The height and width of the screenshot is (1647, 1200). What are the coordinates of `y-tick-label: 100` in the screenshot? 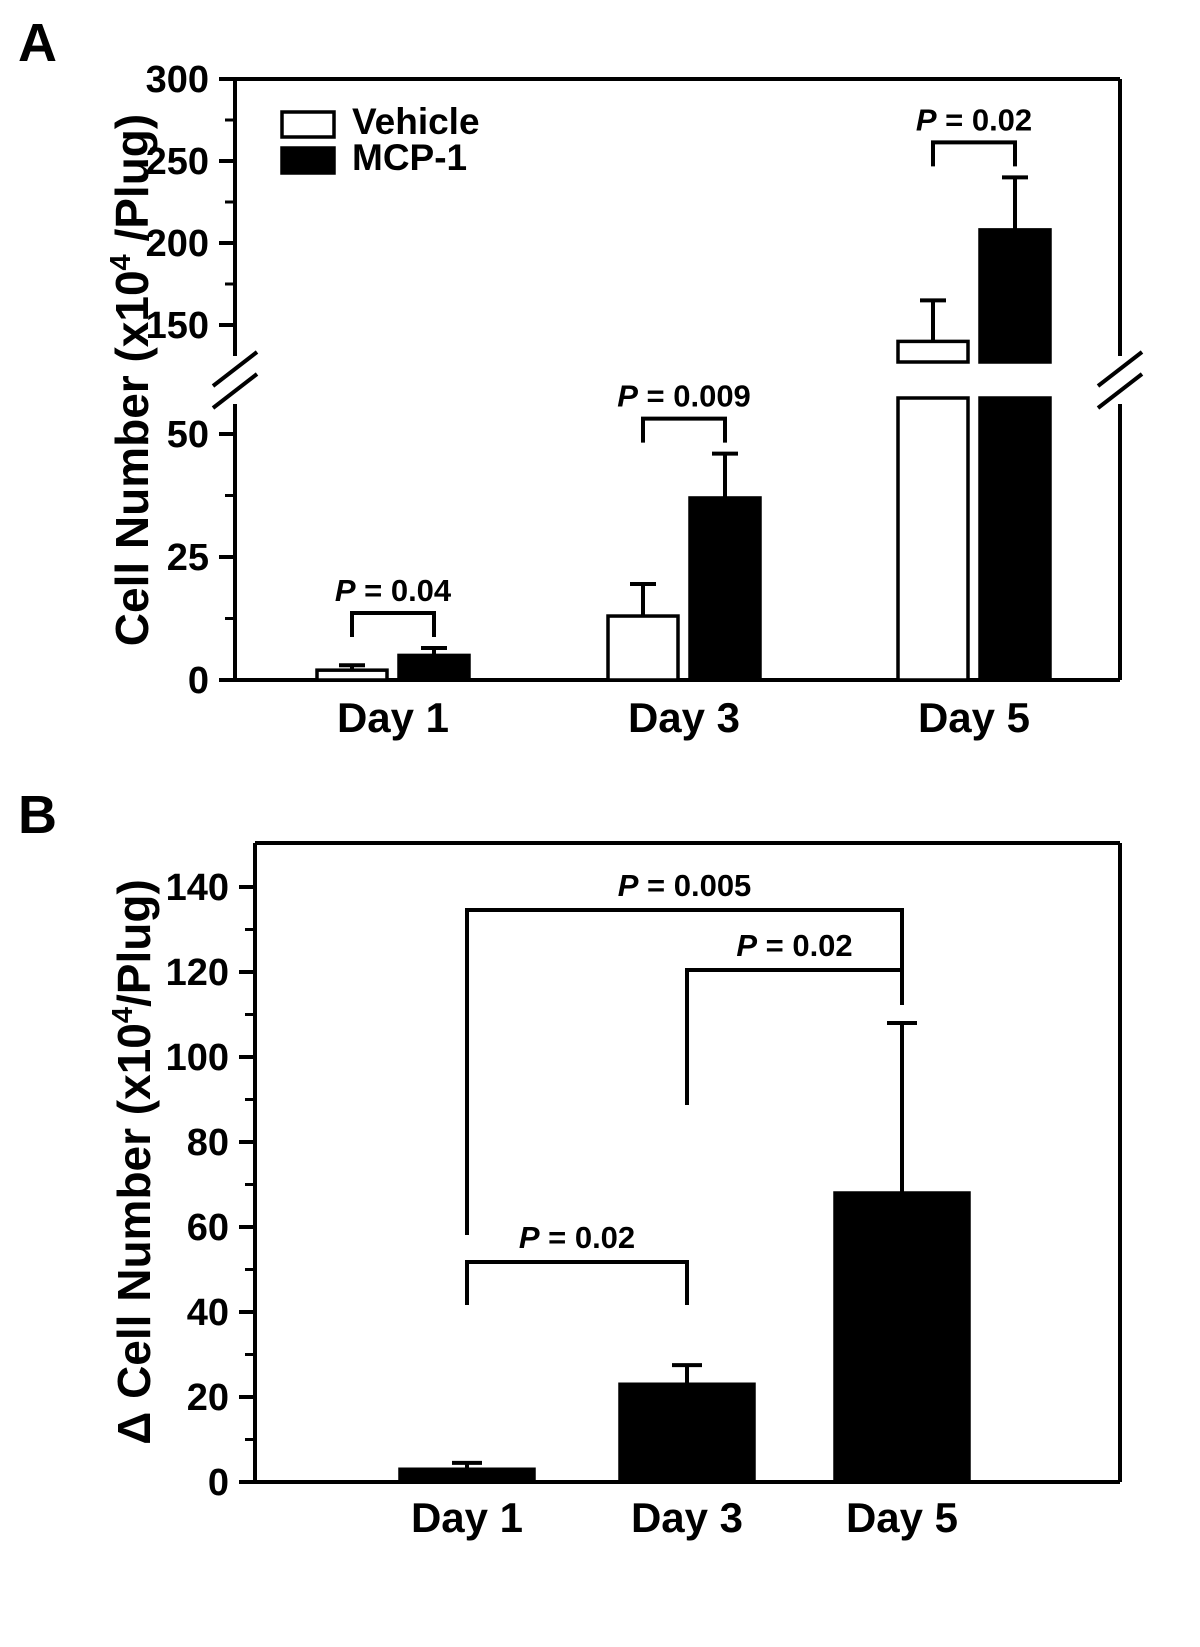 It's located at (197, 1058).